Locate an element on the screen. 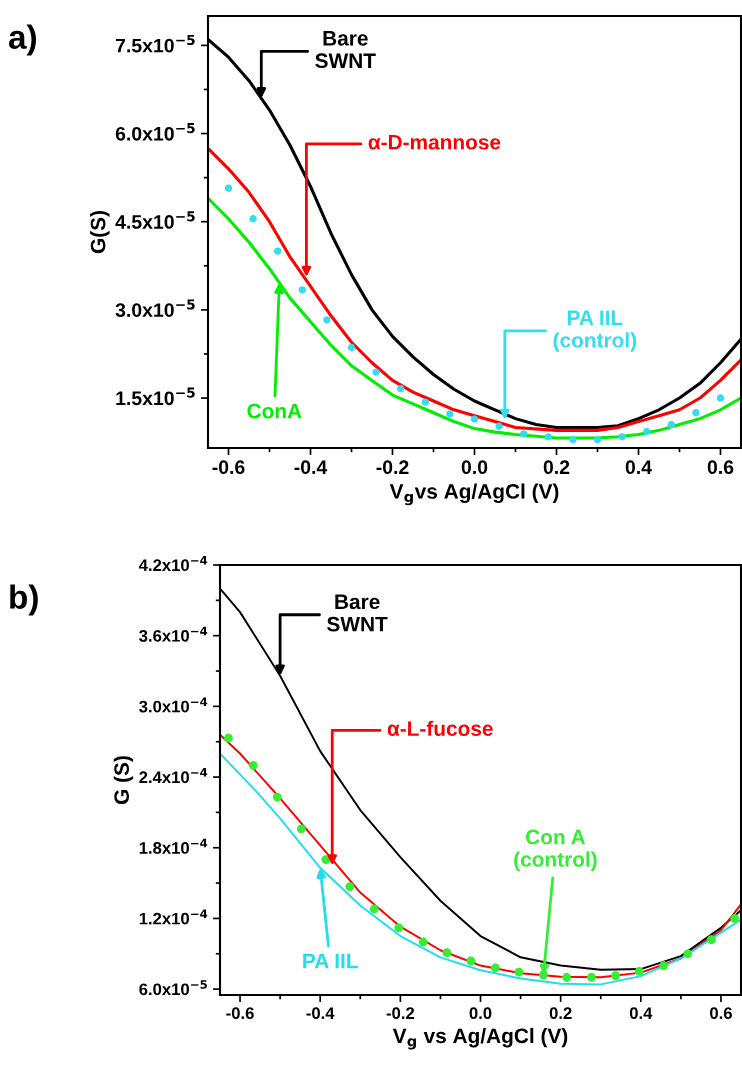  annotation: ConA is located at coordinates (274, 411).